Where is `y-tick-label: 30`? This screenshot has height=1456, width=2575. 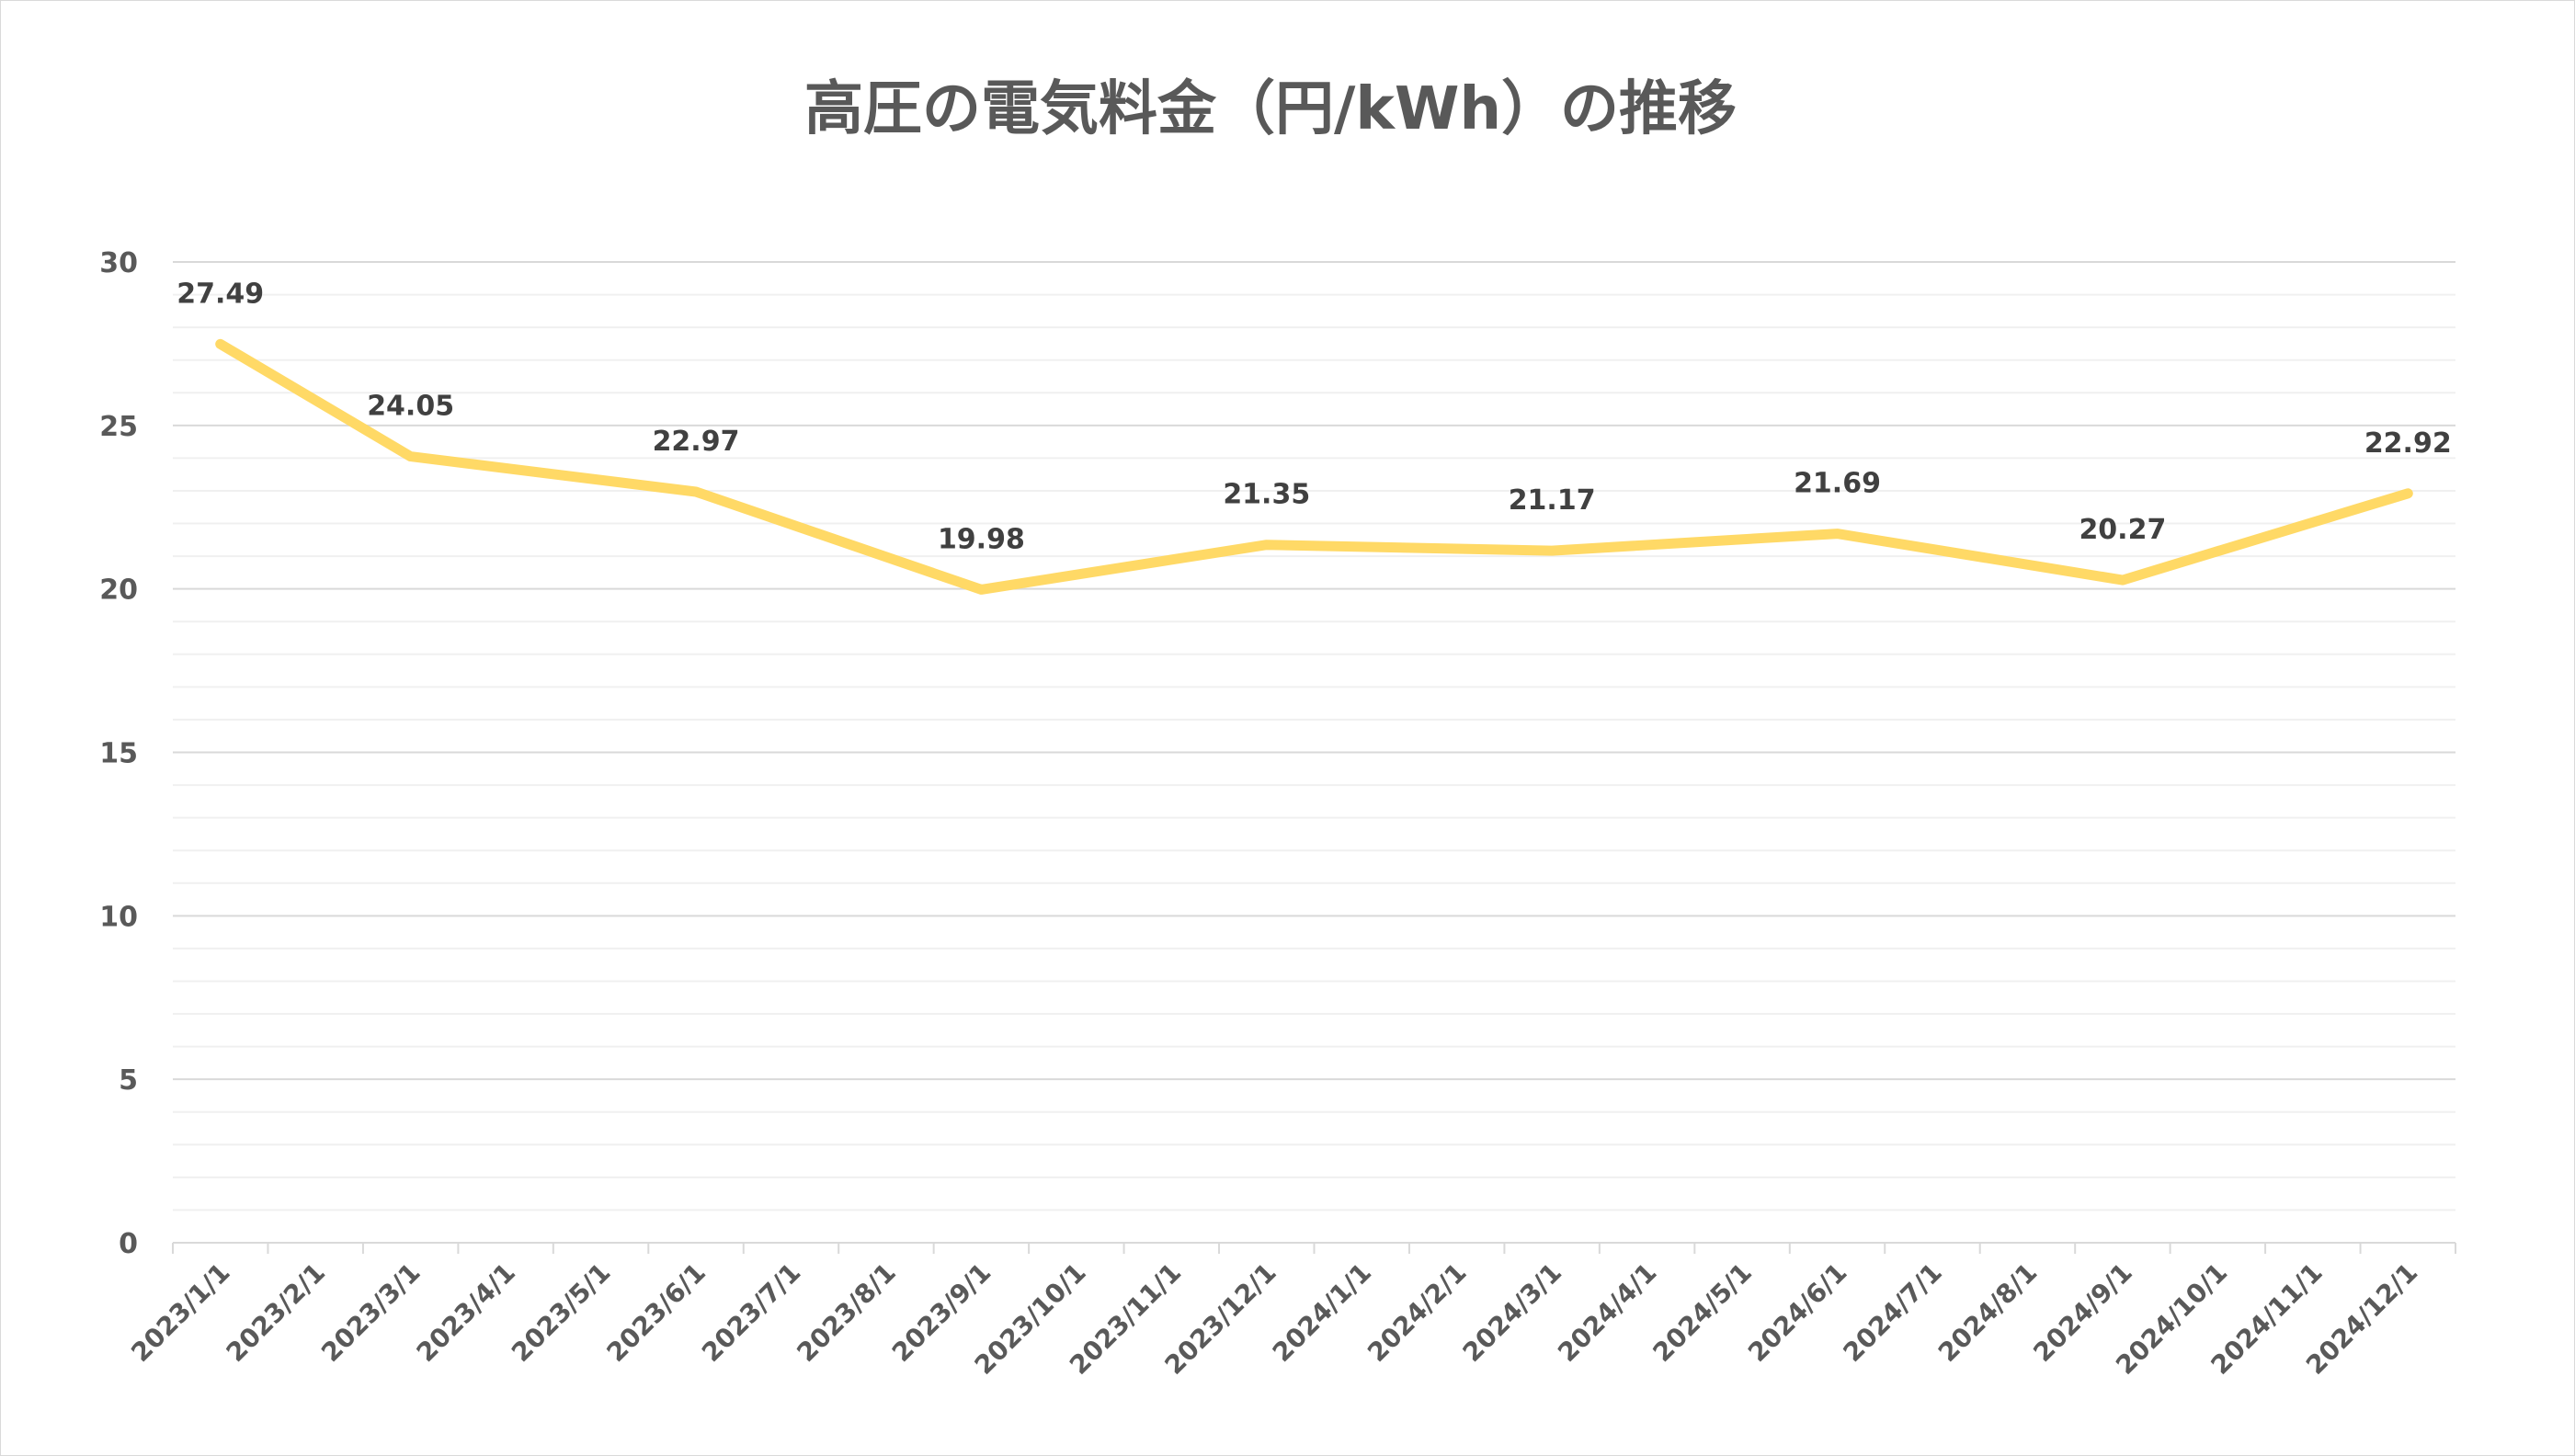 y-tick-label: 30 is located at coordinates (119, 263).